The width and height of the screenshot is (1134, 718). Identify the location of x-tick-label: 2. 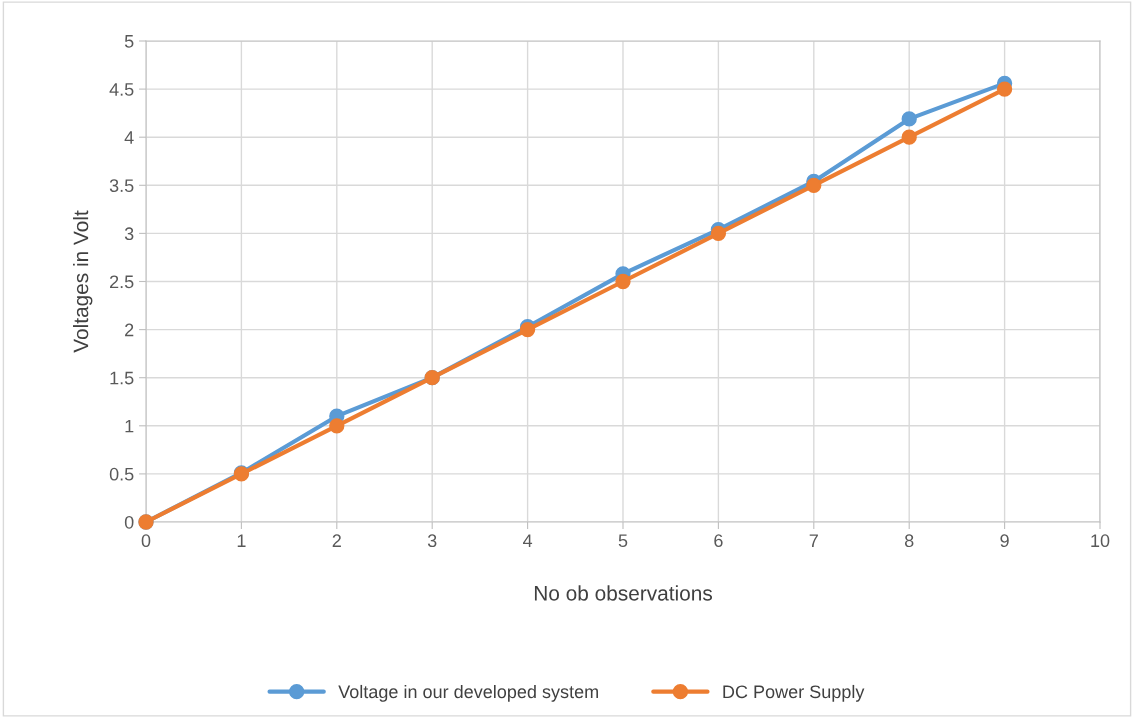
(336, 540).